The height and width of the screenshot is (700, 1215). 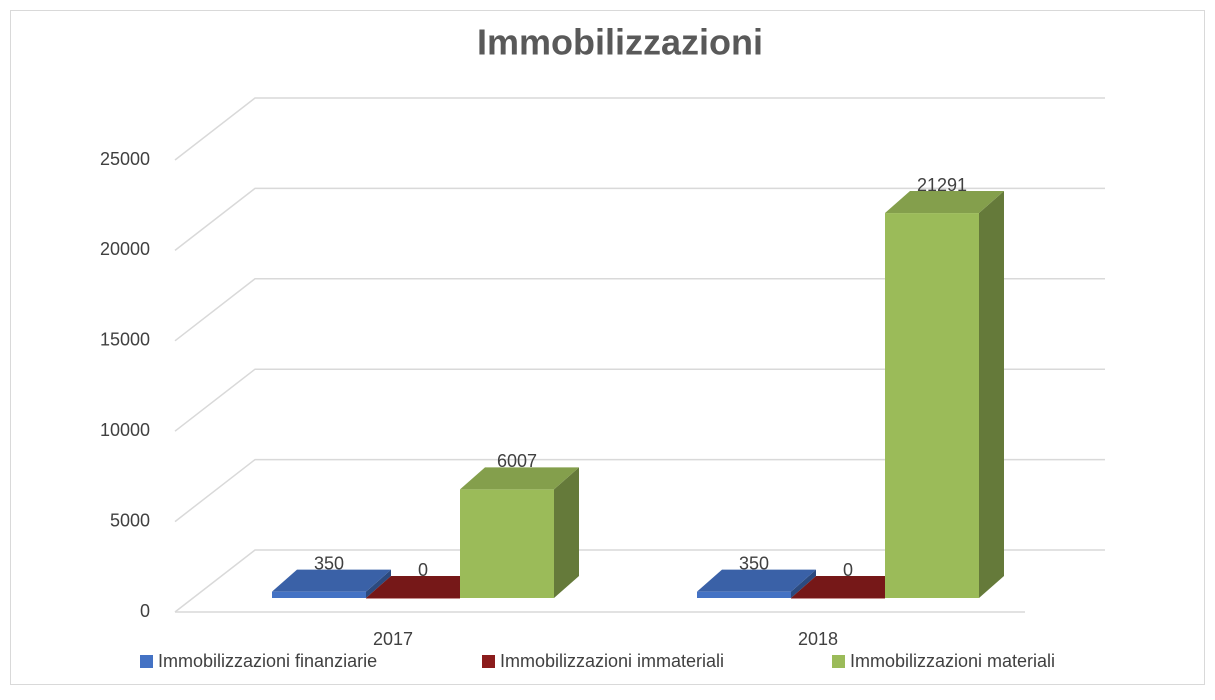 I want to click on y-tick-label: 5000, so click(x=130, y=520).